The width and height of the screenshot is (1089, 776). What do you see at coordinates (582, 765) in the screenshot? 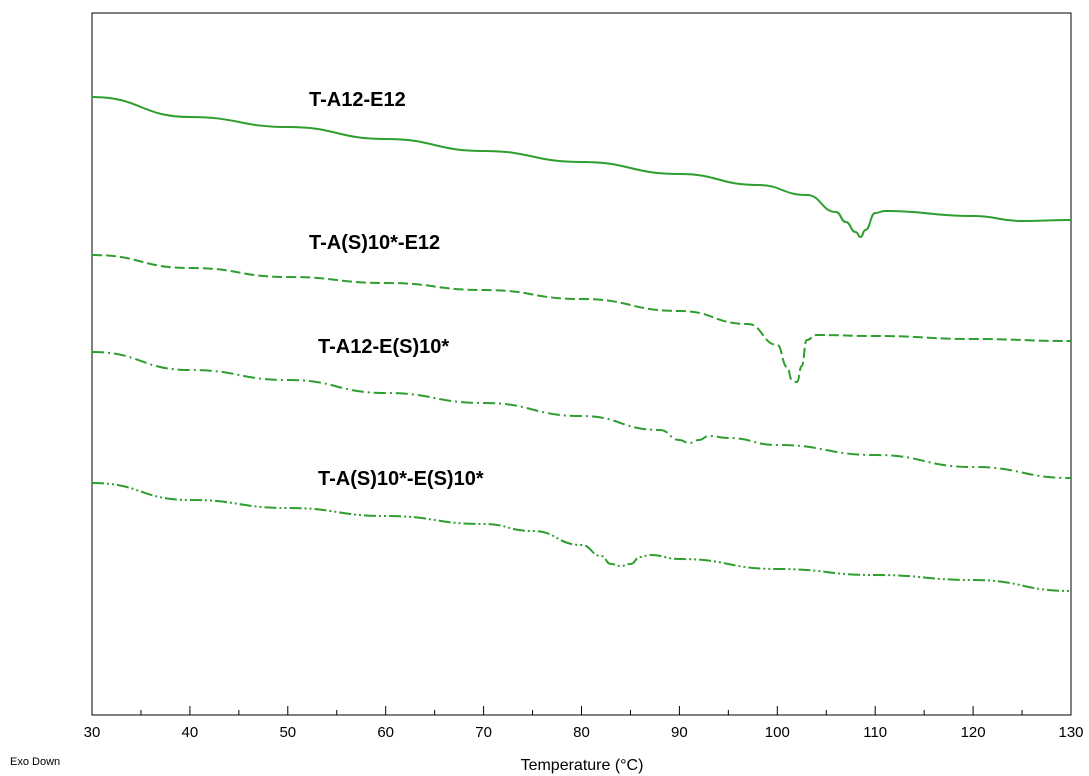
I see `x-axis-title: Temperature (°C)` at bounding box center [582, 765].